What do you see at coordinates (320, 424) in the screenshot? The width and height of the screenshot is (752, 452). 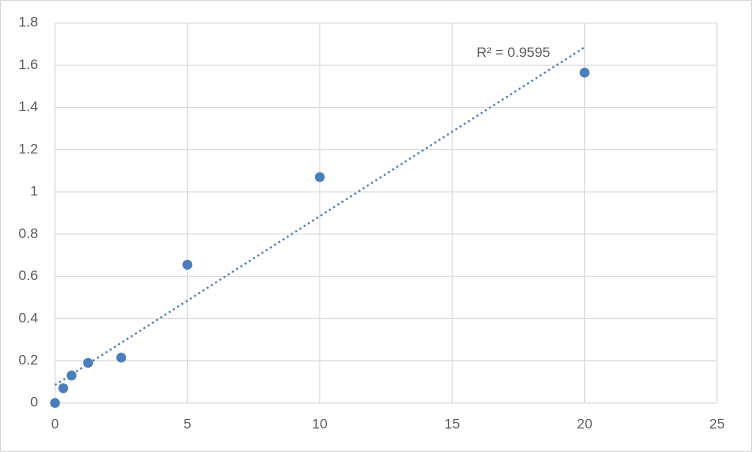 I see `x-tick-label: 10` at bounding box center [320, 424].